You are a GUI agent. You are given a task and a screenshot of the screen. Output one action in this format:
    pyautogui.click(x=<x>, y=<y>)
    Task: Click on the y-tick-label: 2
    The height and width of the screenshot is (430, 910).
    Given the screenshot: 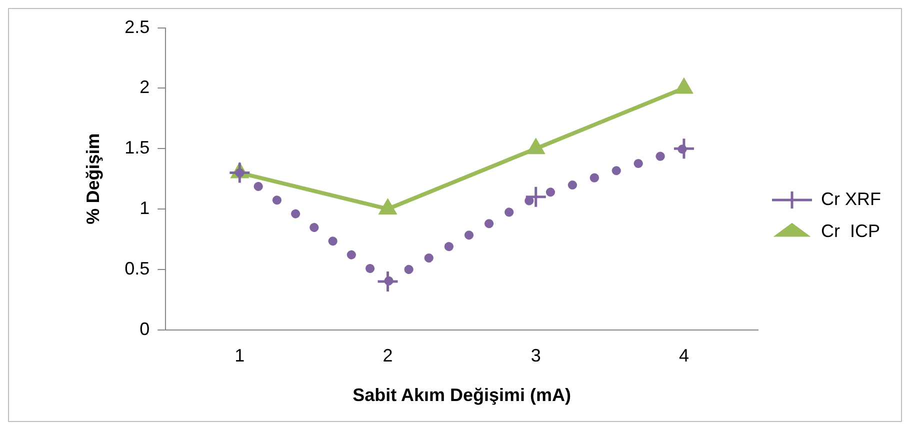 What is the action you would take?
    pyautogui.click(x=145, y=87)
    